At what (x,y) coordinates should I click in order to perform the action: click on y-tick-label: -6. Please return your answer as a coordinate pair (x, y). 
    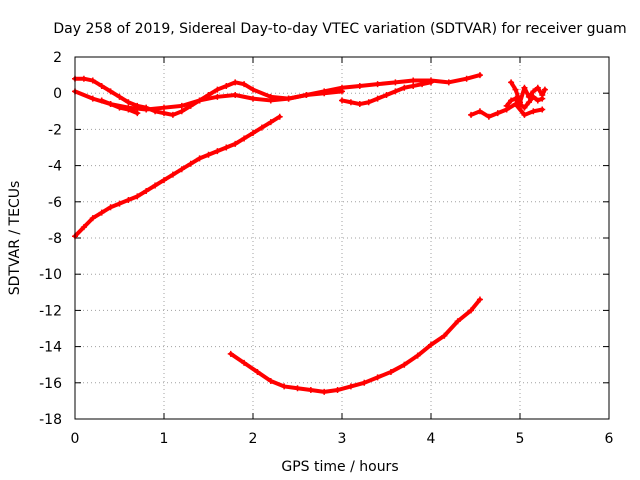
    Looking at the image, I should click on (55, 203).